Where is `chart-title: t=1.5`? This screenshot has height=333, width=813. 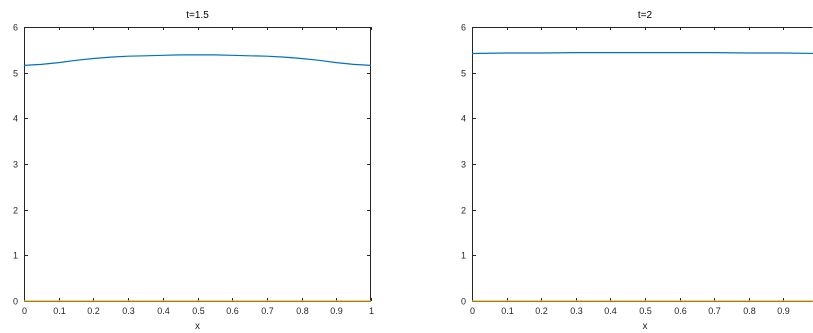 chart-title: t=1.5 is located at coordinates (197, 15).